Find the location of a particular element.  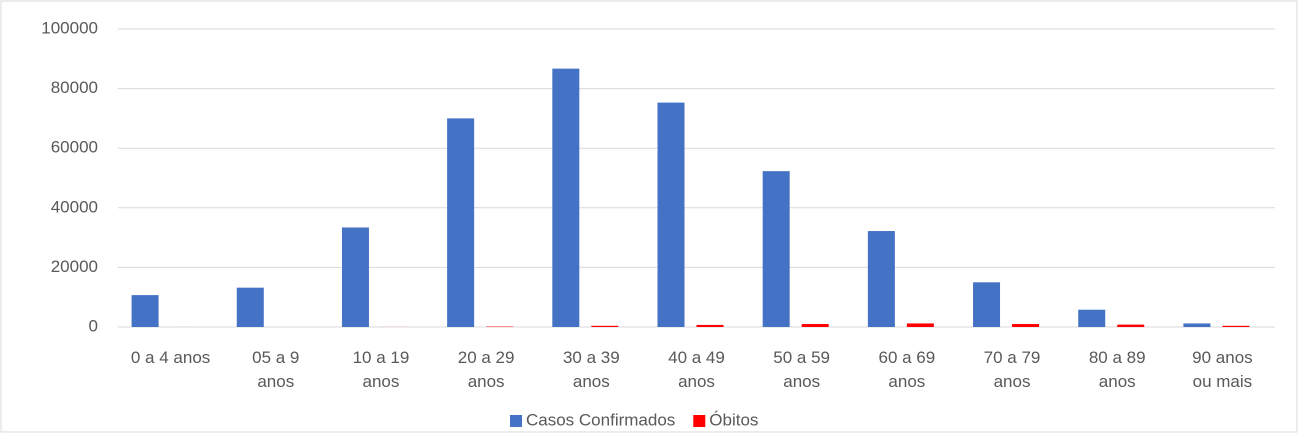

y-tick-label: 0 is located at coordinates (93, 325).